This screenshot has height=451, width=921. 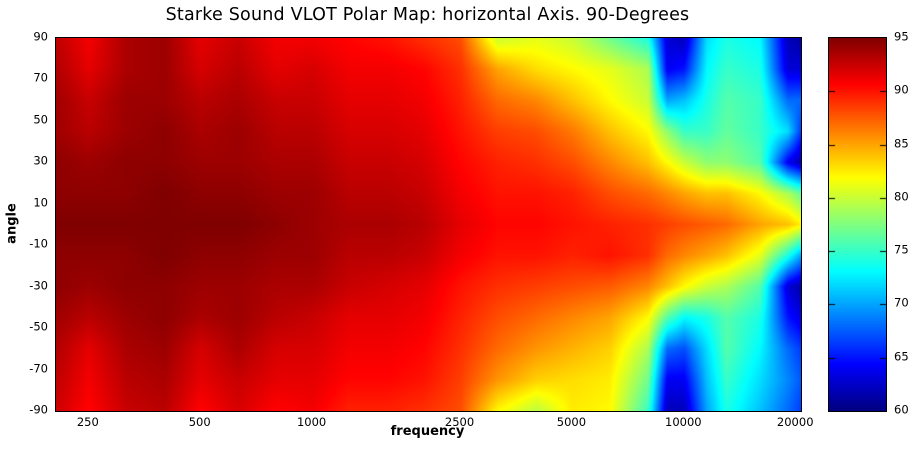 I want to click on y-tick-label: 50, so click(x=40, y=119).